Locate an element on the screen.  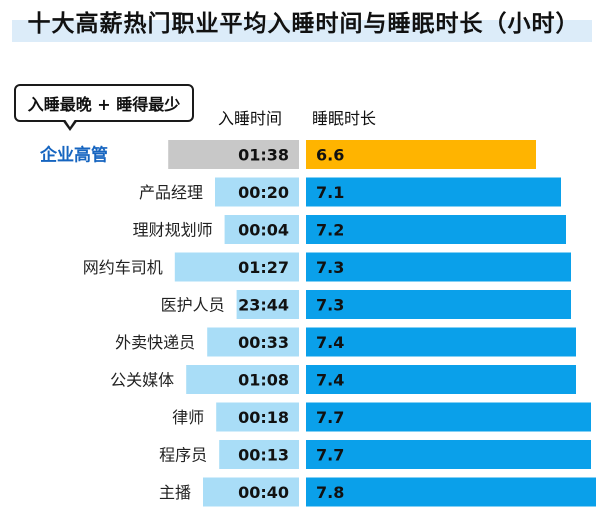
callout-text: 入睡最晚 + 睡得最少 is located at coordinates (104, 104).